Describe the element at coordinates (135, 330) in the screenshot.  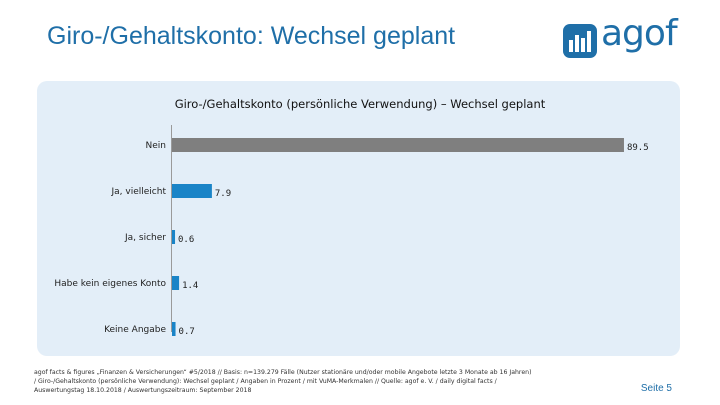
I see `category-label-4: Keine Angabe` at that location.